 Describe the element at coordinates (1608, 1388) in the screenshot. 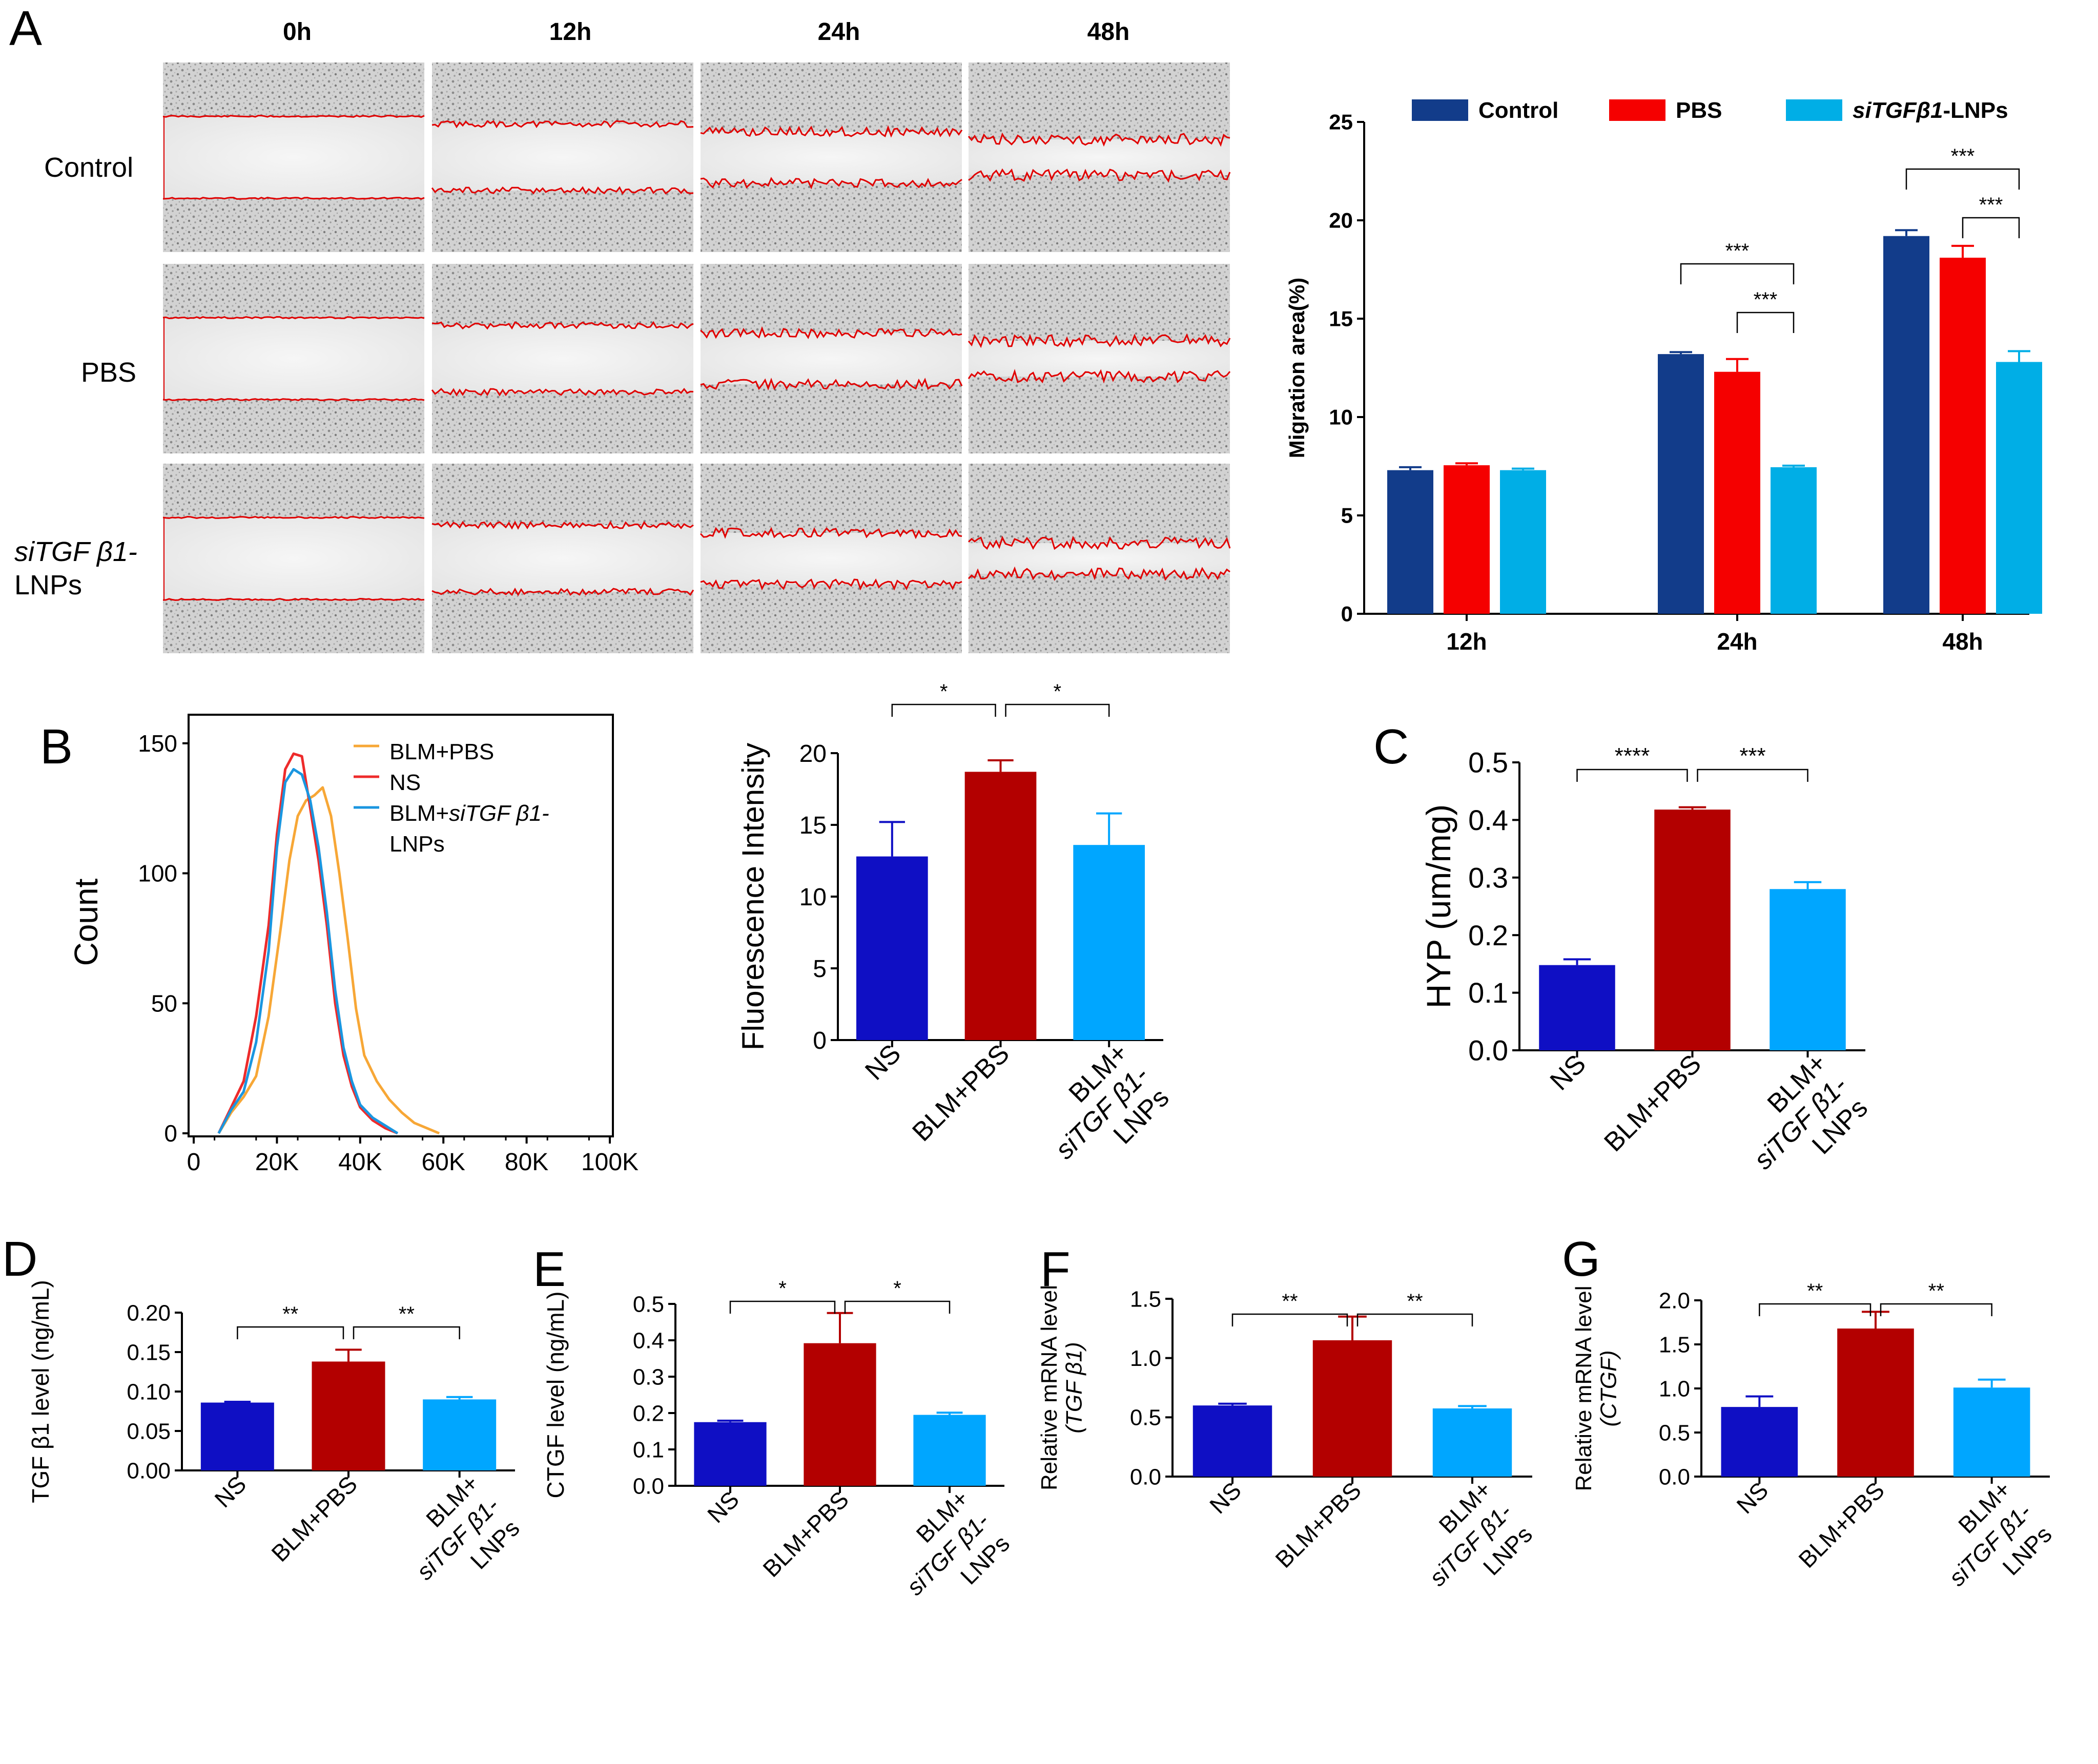

I see `y-axis-label-line2: (CTGF)` at that location.